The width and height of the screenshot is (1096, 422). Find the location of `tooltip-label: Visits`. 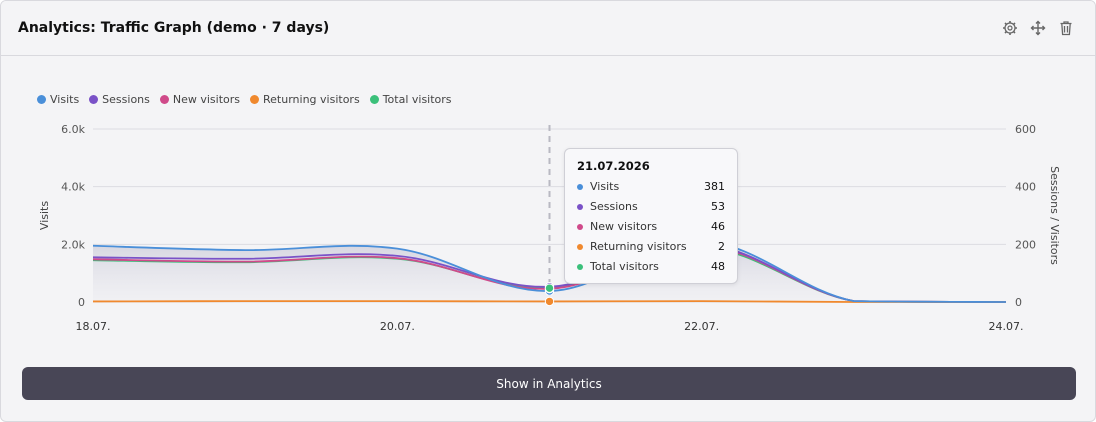

tooltip-label: Visits is located at coordinates (605, 186).